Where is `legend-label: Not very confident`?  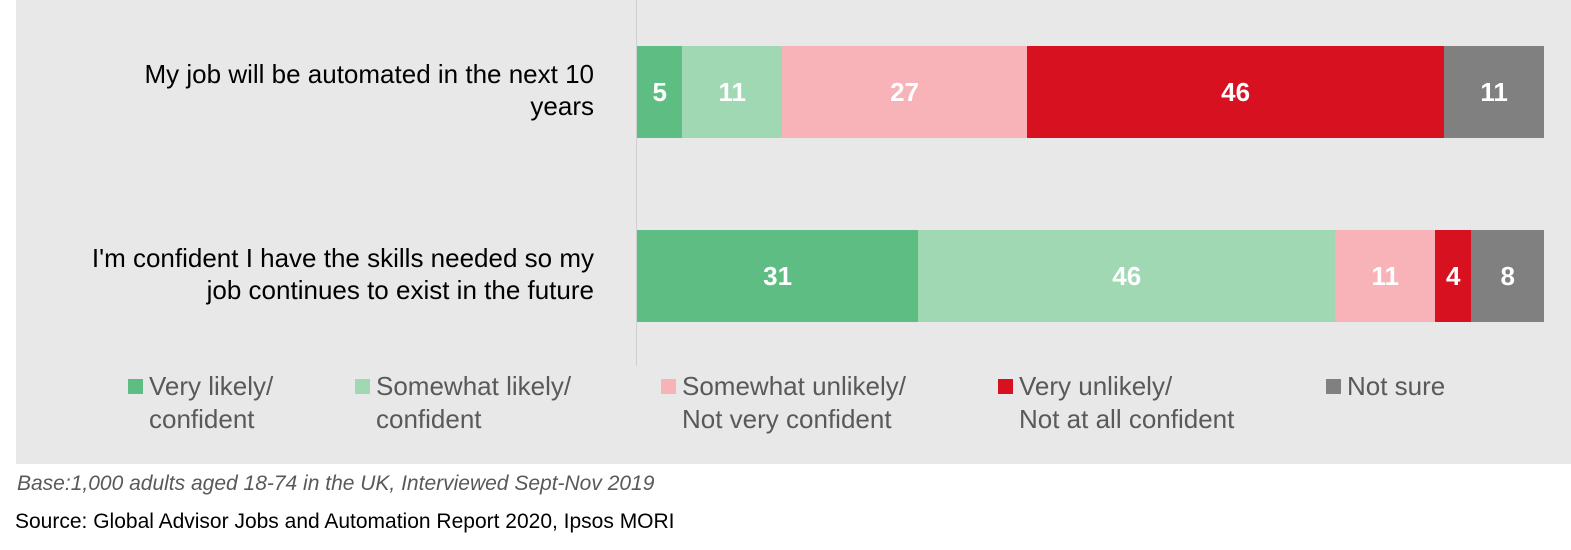 legend-label: Not very confident is located at coordinates (787, 419).